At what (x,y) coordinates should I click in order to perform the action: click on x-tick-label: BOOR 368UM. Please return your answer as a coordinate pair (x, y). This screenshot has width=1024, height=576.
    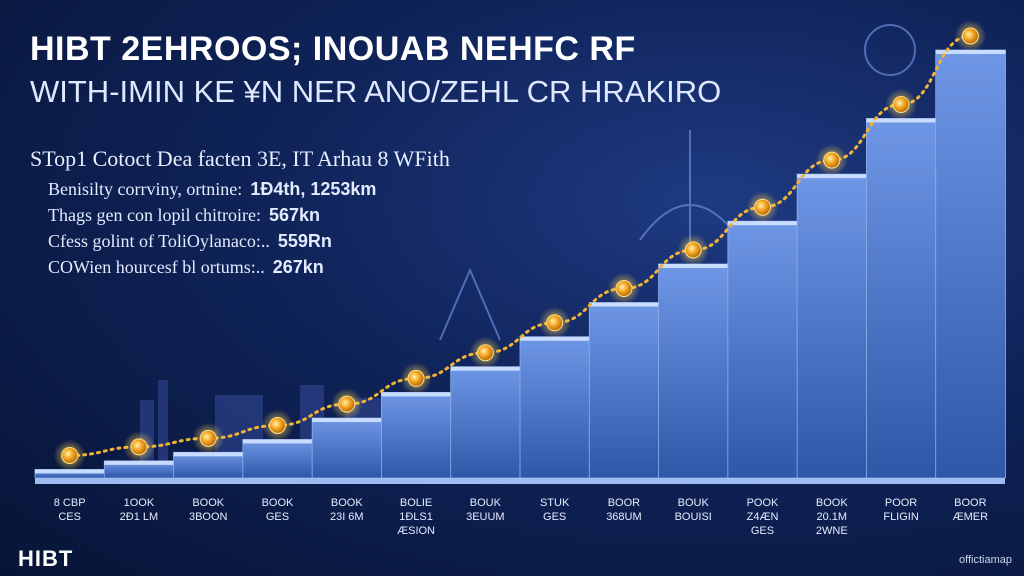
    Looking at the image, I should click on (623, 510).